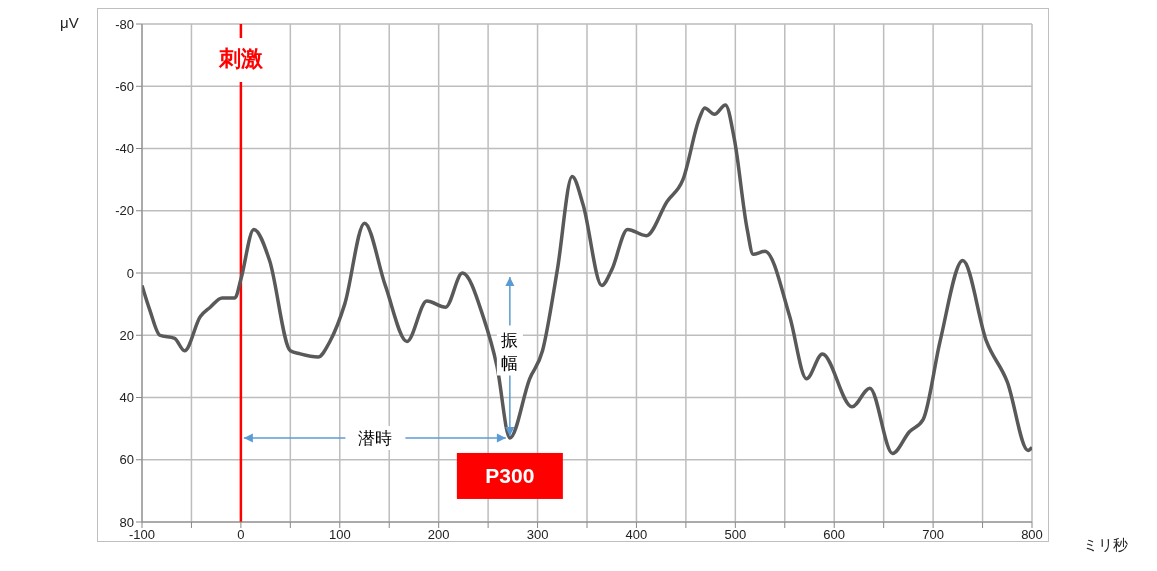 The image size is (1157, 571). What do you see at coordinates (636, 535) in the screenshot?
I see `x-tick-label: 400` at bounding box center [636, 535].